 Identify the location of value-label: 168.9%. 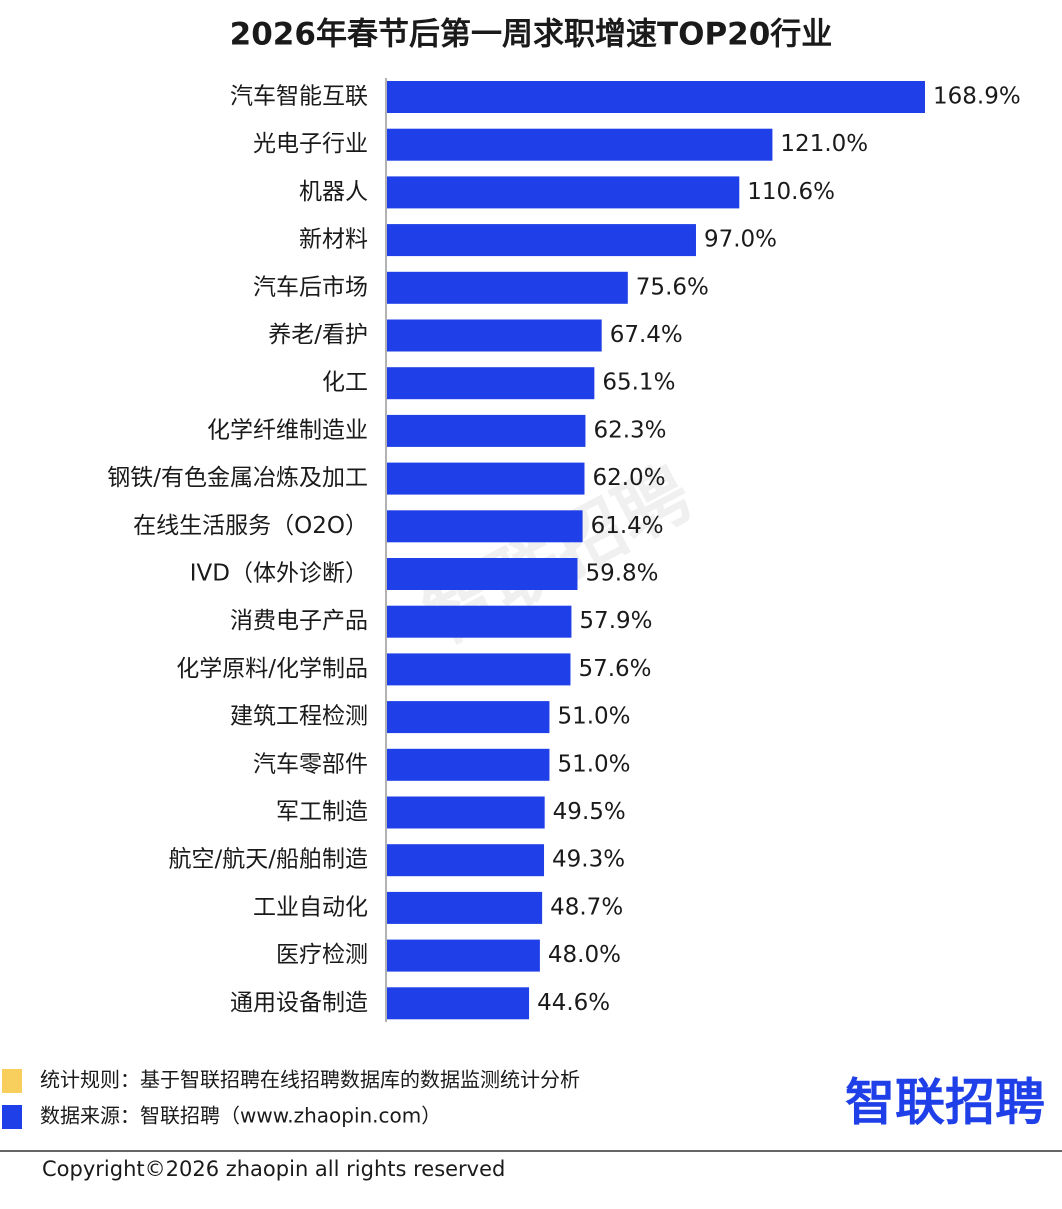
(977, 97).